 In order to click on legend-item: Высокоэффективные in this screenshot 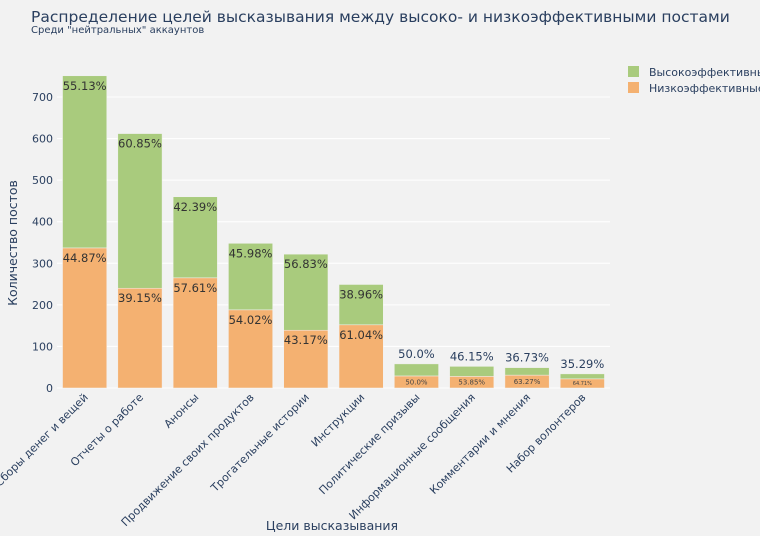, I will do `click(694, 72)`.